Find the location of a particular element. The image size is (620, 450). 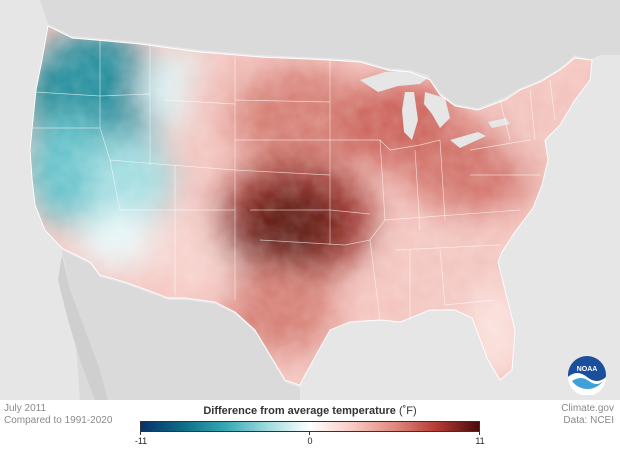

mexico-landmass is located at coordinates (181, 325).